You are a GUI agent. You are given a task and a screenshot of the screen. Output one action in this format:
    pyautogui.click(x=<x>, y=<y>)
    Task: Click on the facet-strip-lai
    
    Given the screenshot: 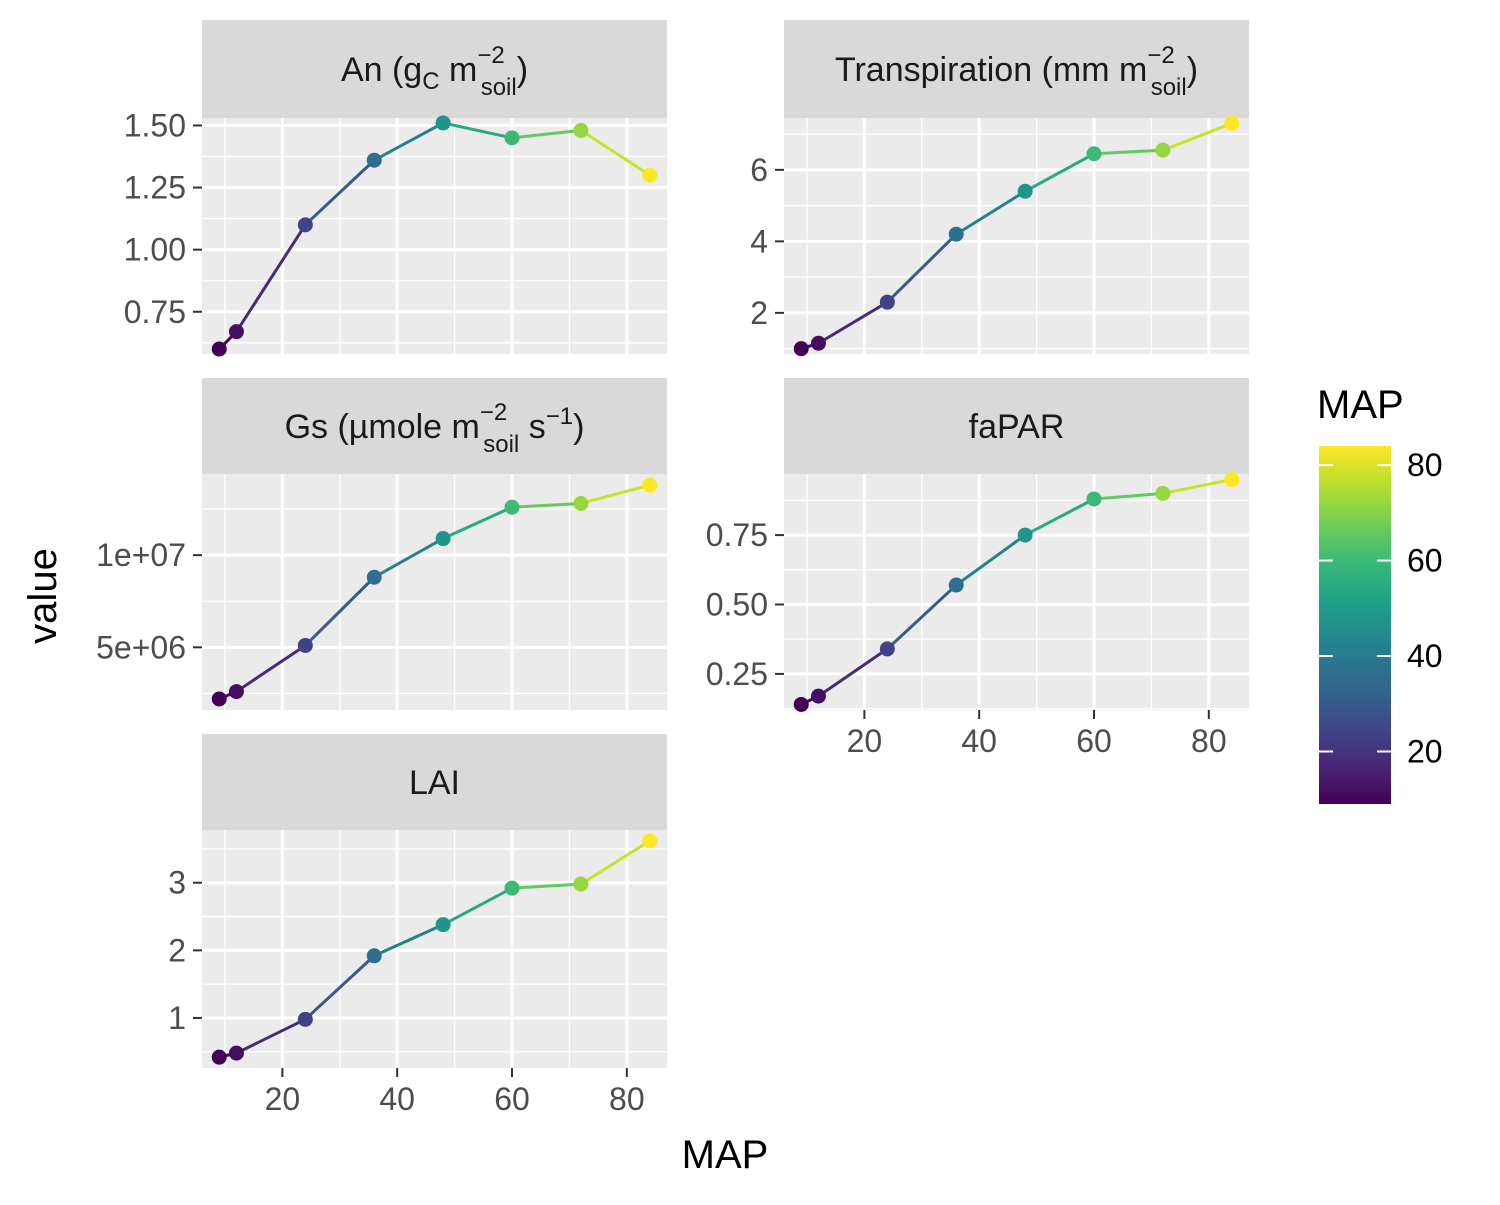 What is the action you would take?
    pyautogui.click(x=434, y=782)
    